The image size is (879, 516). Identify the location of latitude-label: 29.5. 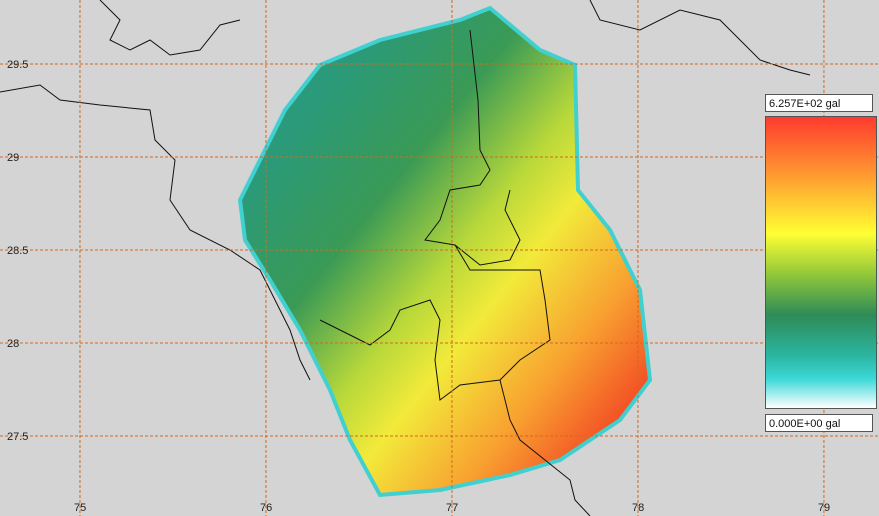
(17, 65).